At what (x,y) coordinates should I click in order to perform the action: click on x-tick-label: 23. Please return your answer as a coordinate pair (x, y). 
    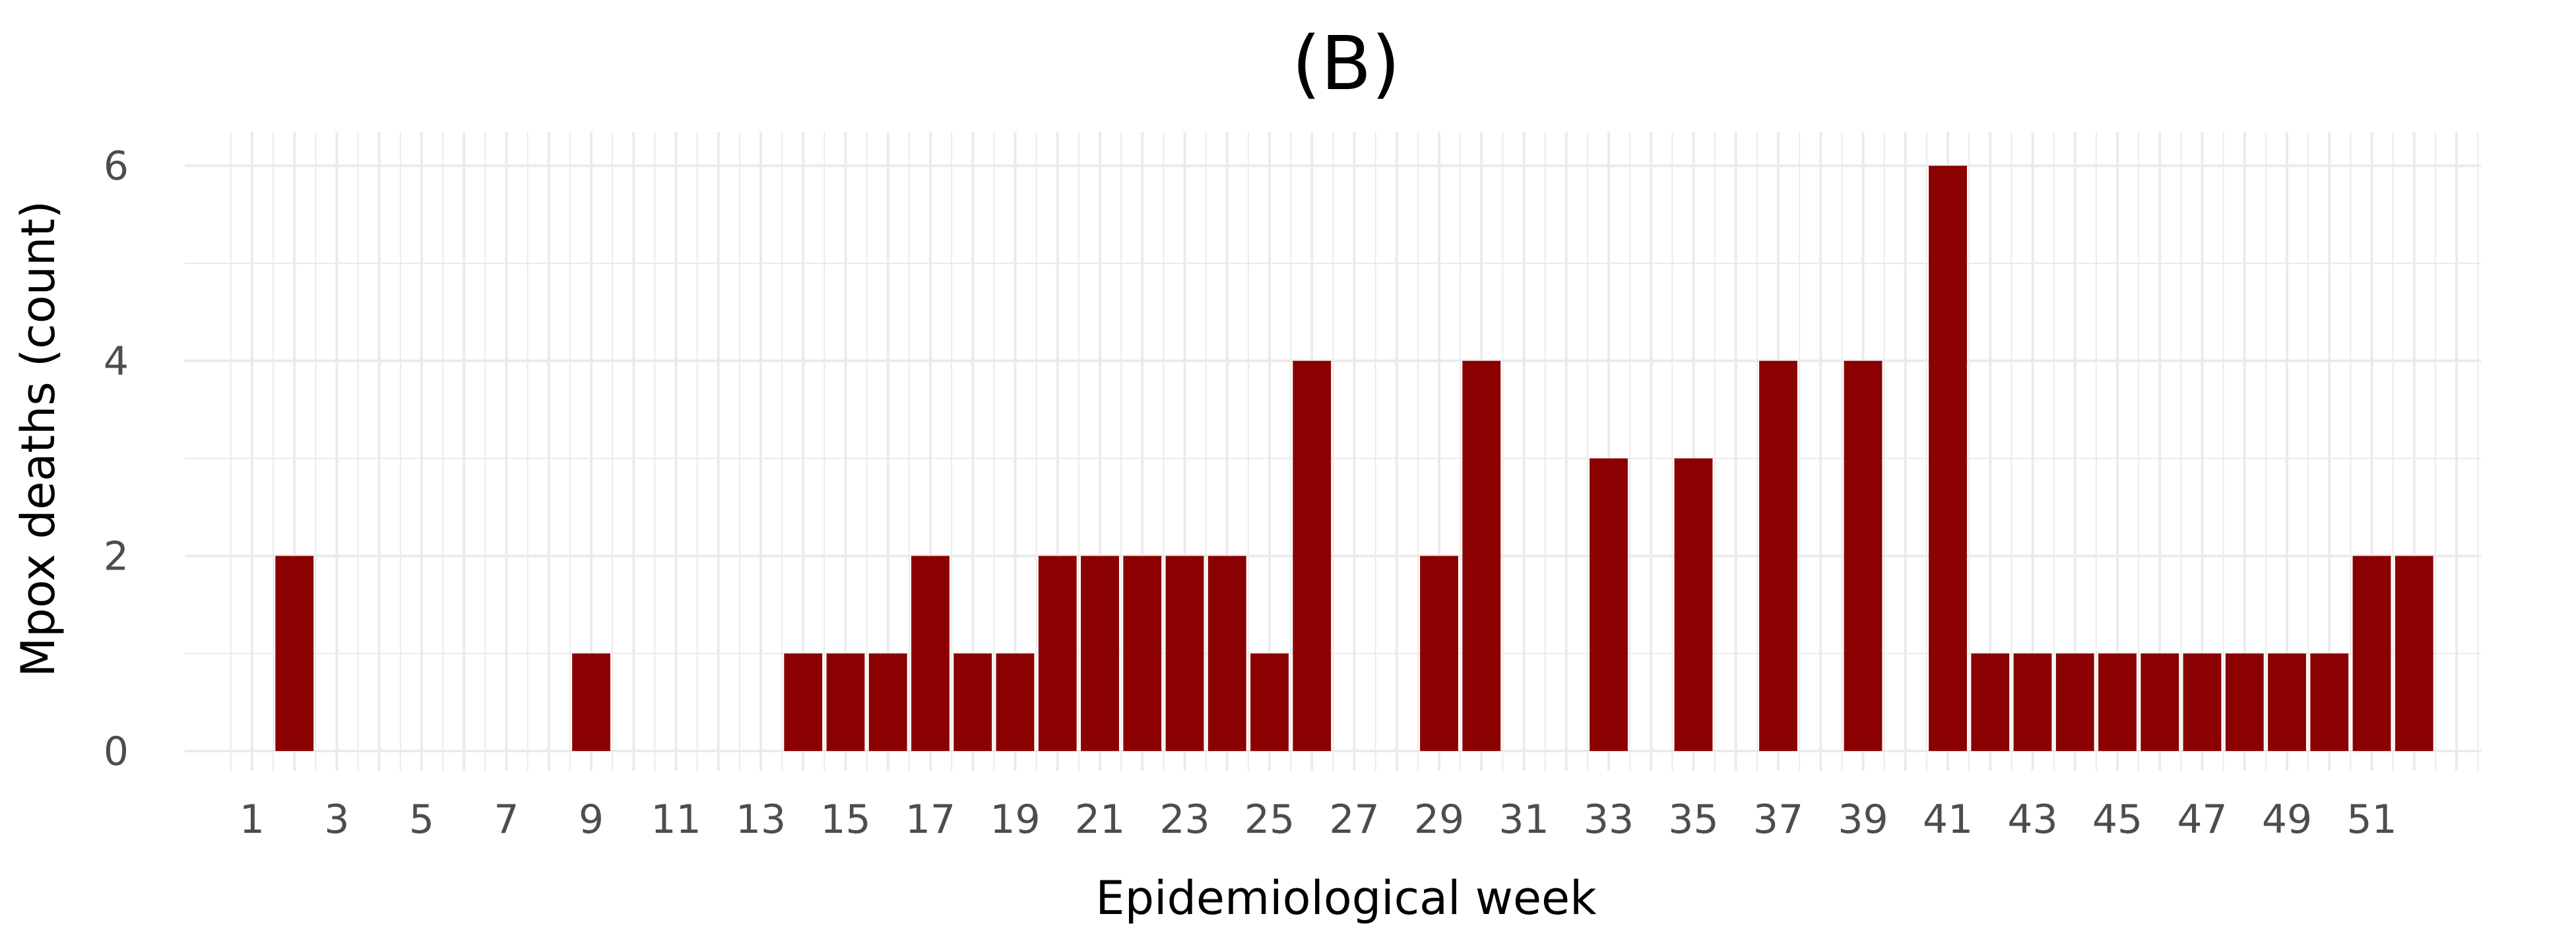
    Looking at the image, I should click on (1184, 820).